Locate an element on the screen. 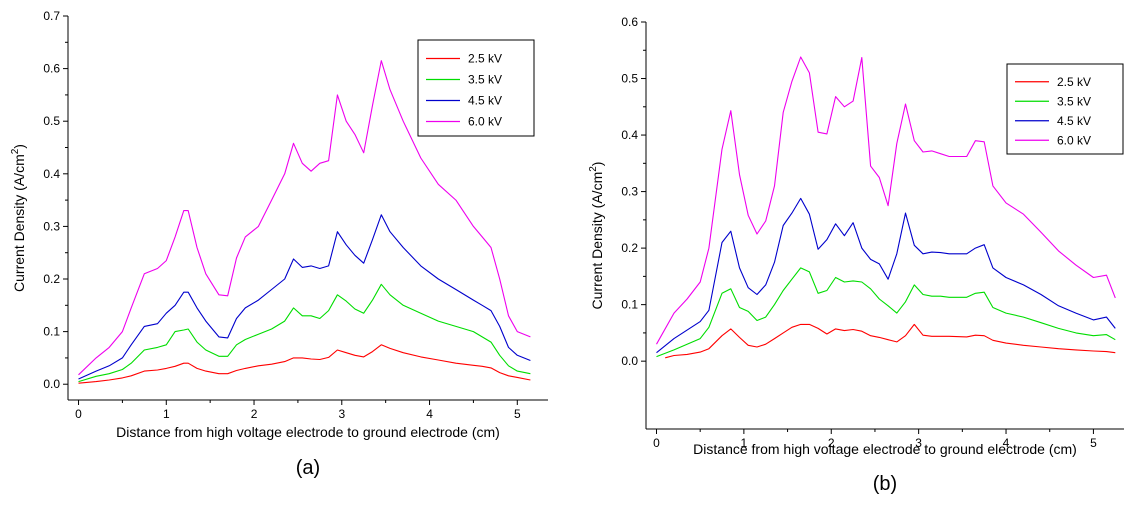  y-tick-label: 0.7 is located at coordinates (51, 16).